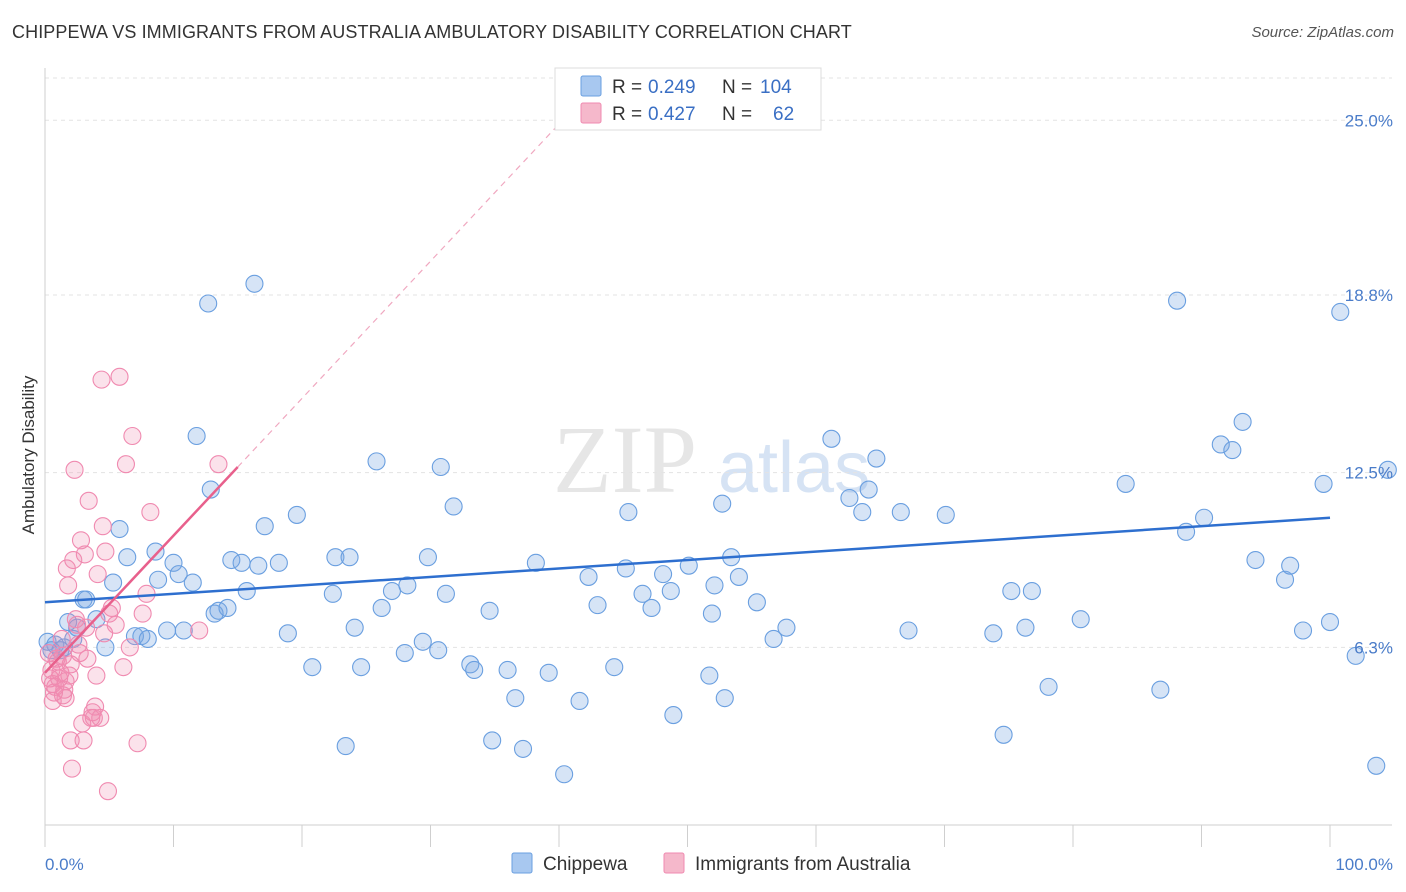 The height and width of the screenshot is (892, 1406). Describe the element at coordinates (737, 87) in the screenshot. I see `legend-n-label-1: N =` at that location.